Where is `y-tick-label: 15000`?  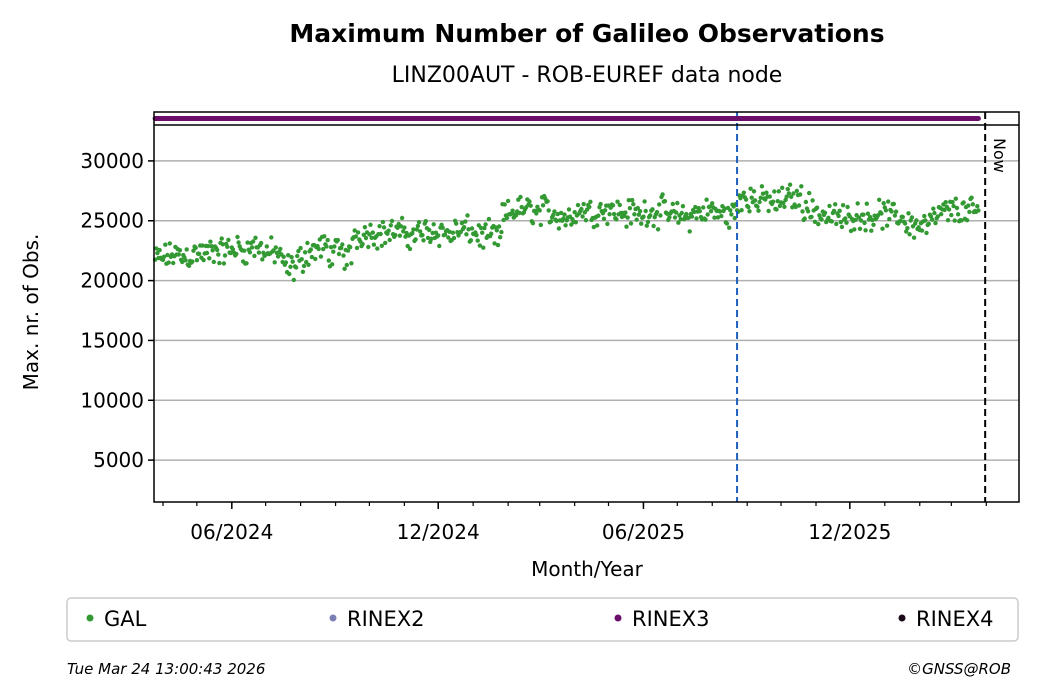 y-tick-label: 15000 is located at coordinates (112, 340).